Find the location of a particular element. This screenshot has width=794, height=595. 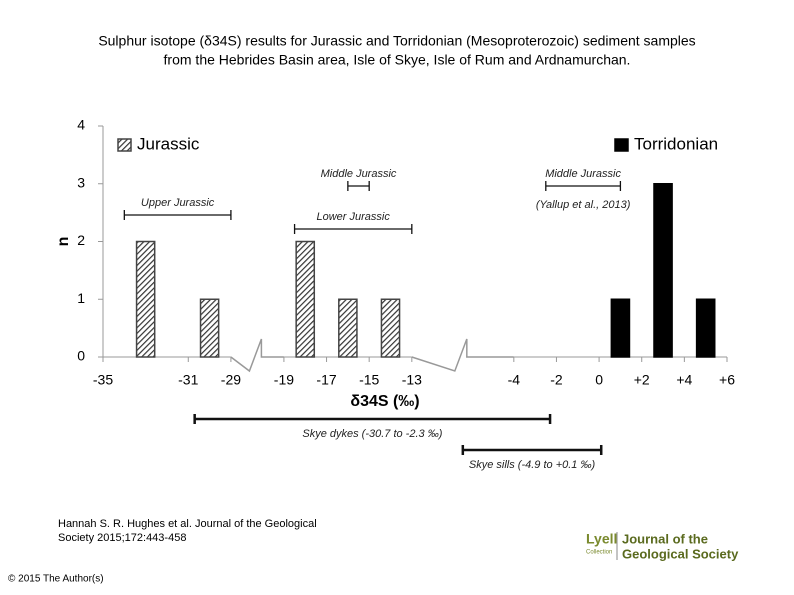

x-tick-label: +6 is located at coordinates (727, 380).